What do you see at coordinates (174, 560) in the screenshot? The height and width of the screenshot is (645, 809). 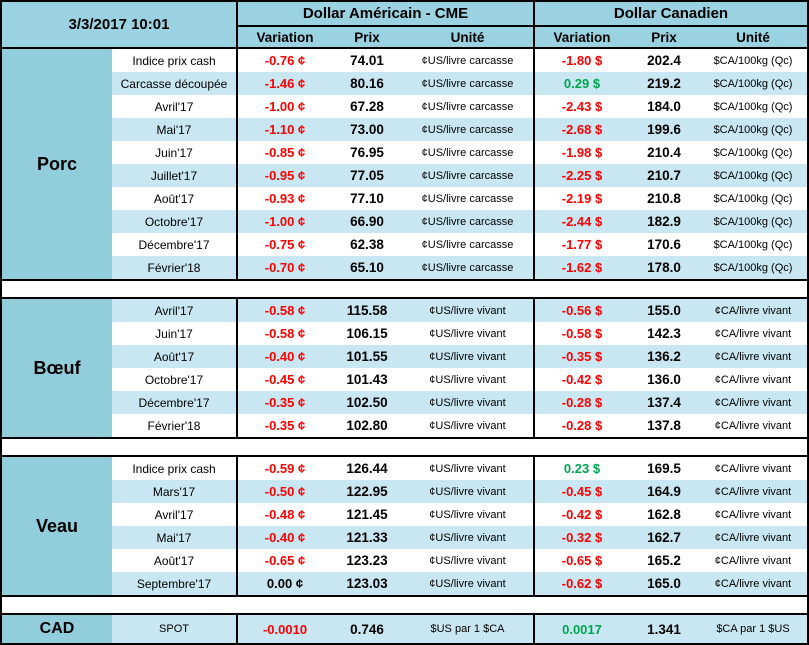 I see `row-label: Août'17` at bounding box center [174, 560].